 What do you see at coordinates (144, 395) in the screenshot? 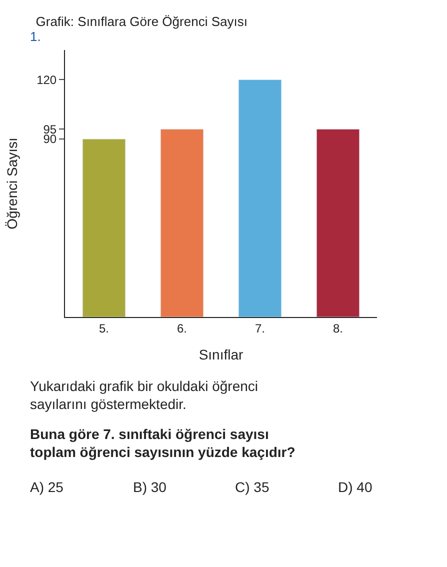
I see `text: Yukarıdaki grafik bir okuldaki öğrenci sayılarını göstermektedir.` at bounding box center [144, 395].